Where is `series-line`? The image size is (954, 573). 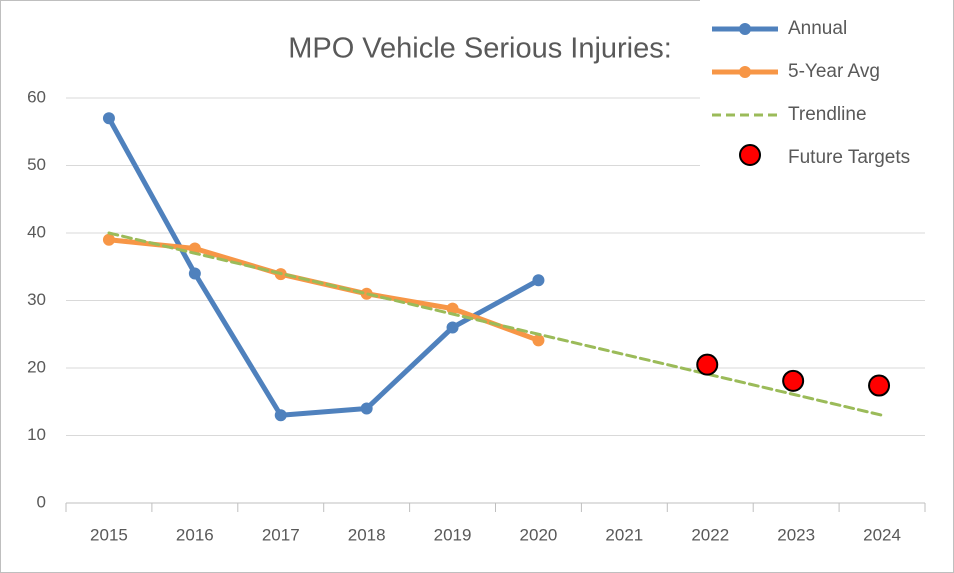 series-line is located at coordinates (323, 290).